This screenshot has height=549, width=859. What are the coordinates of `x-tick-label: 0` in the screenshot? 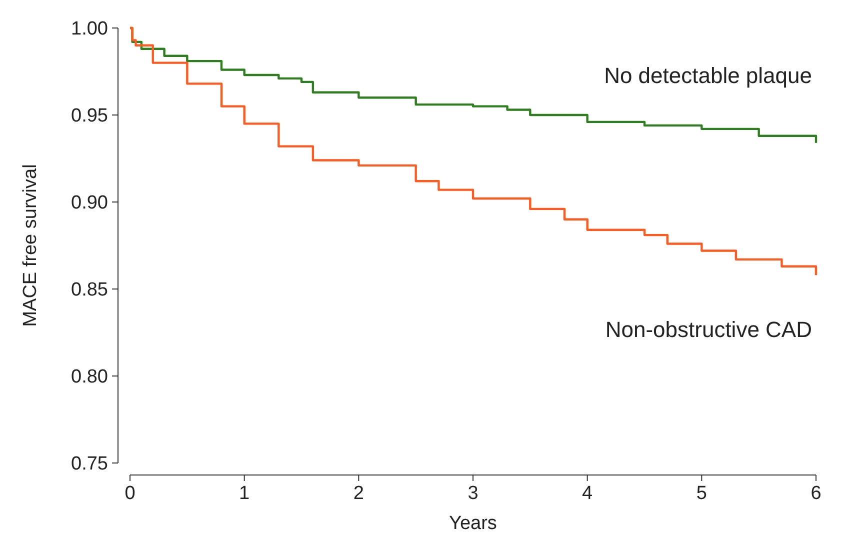 It's located at (130, 493).